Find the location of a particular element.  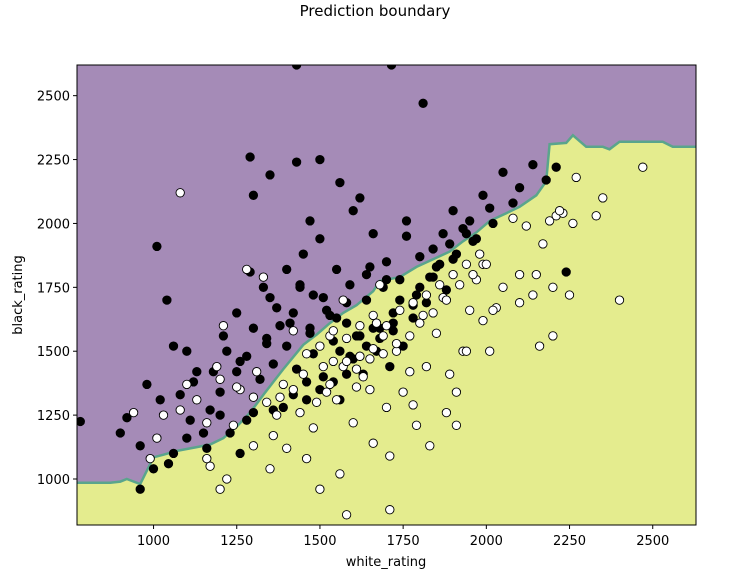

y-axis-label: black_rating is located at coordinates (18, 295).